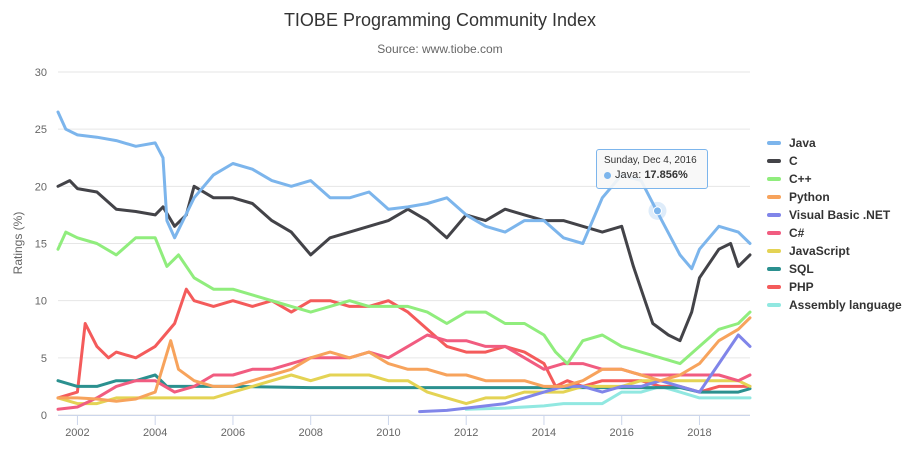 This screenshot has height=450, width=917. Describe the element at coordinates (834, 269) in the screenshot. I see `legend-item: SQL` at that location.